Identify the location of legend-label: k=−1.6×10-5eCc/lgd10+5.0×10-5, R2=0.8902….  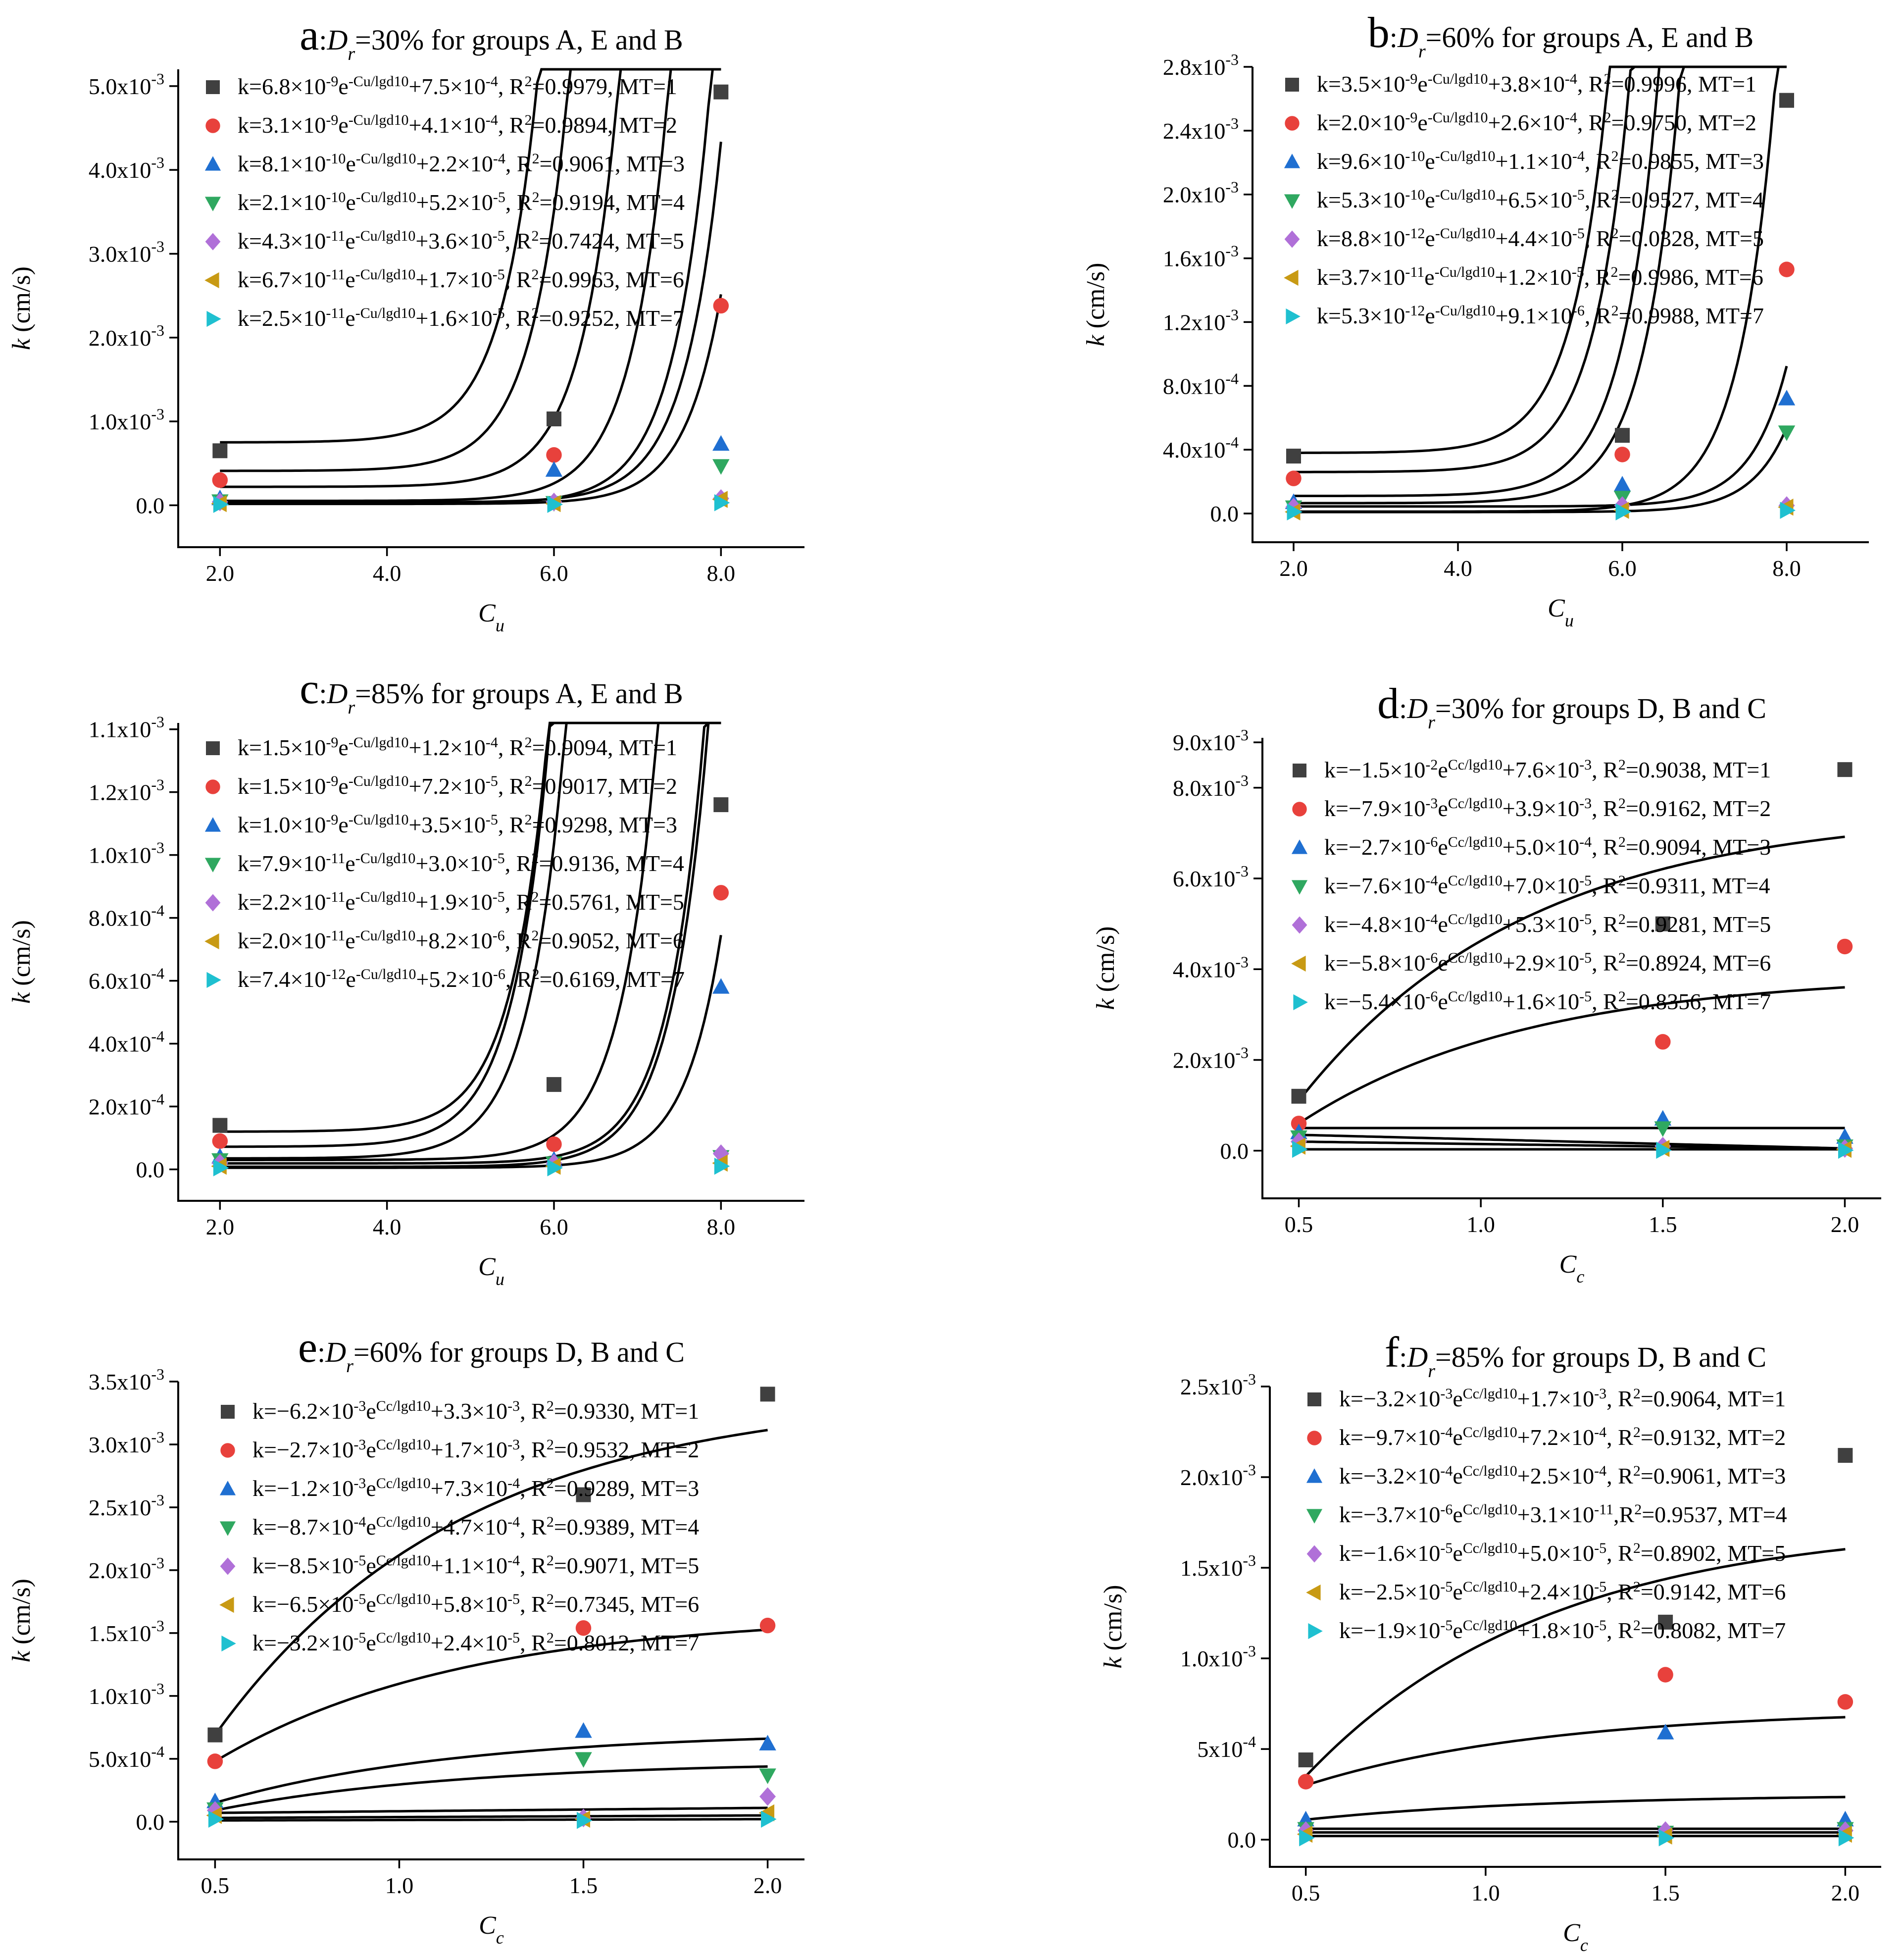
(1562, 1553).